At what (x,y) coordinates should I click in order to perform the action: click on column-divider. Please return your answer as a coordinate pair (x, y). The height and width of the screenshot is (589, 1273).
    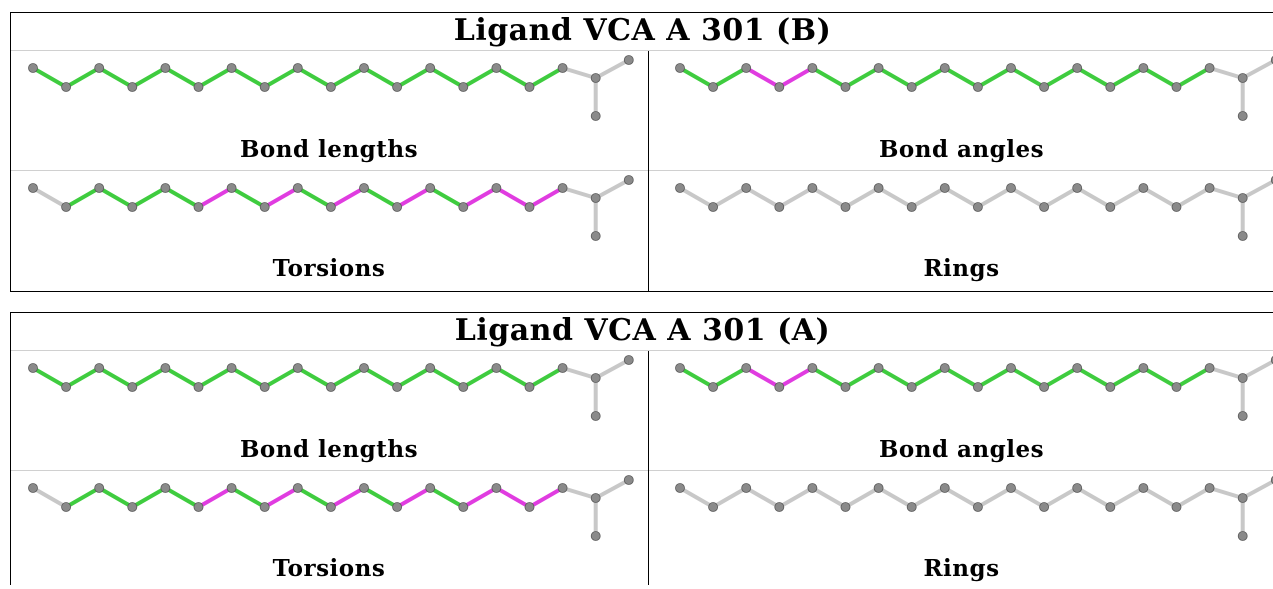
    Looking at the image, I should click on (648, 171).